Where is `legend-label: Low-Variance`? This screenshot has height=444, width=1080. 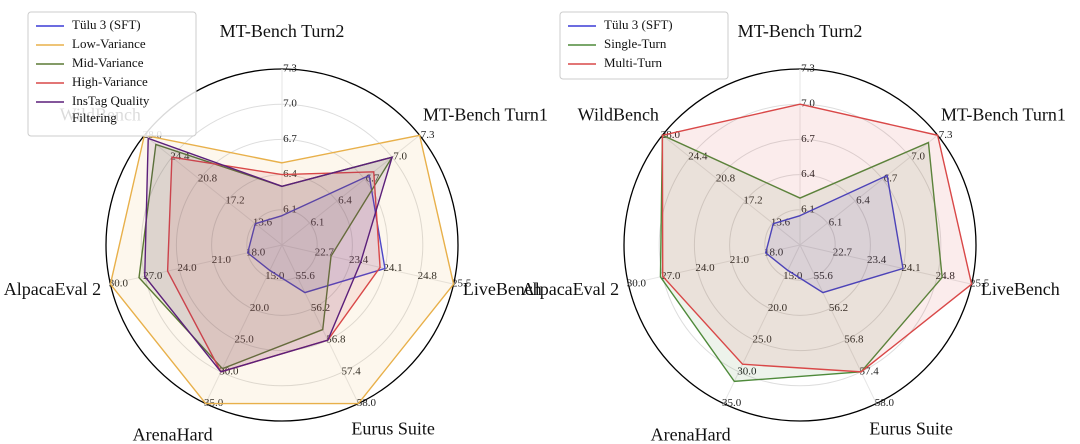 legend-label: Low-Variance is located at coordinates (109, 43).